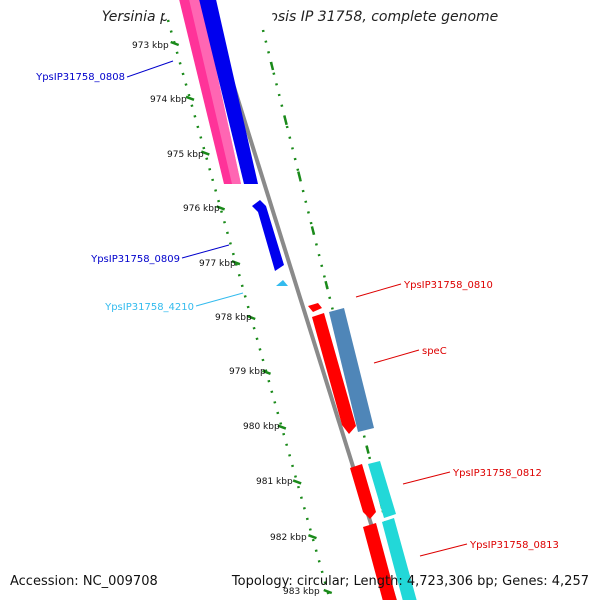  What do you see at coordinates (84, 581) in the screenshot?
I see `accession-text: Accession: NC_009708` at bounding box center [84, 581].